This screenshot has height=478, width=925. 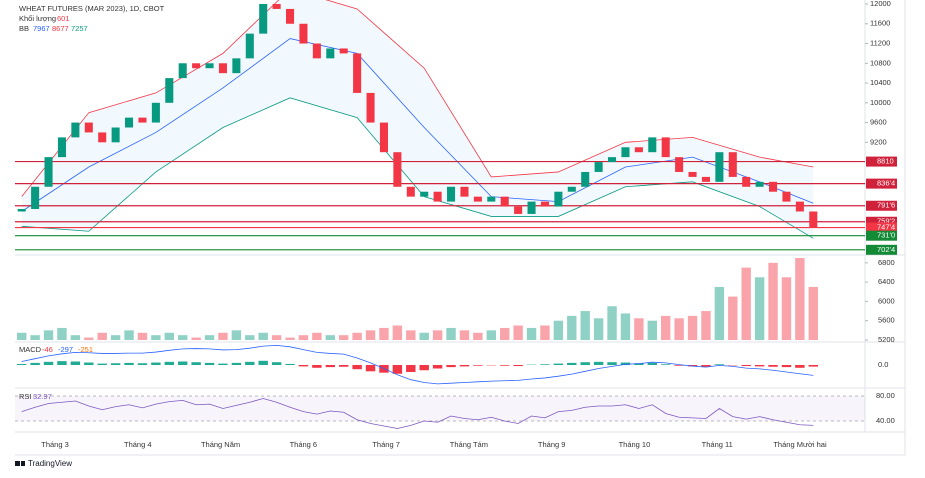 What do you see at coordinates (717, 444) in the screenshot?
I see `x-tick-label: Tháng 11` at bounding box center [717, 444].